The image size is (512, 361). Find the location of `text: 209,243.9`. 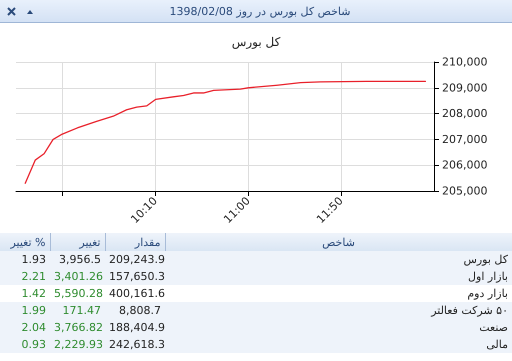

text: 209,243.9 is located at coordinates (136, 260).